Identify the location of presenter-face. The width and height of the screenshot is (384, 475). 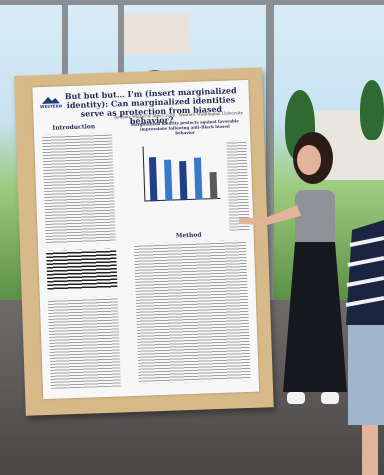
(309, 160).